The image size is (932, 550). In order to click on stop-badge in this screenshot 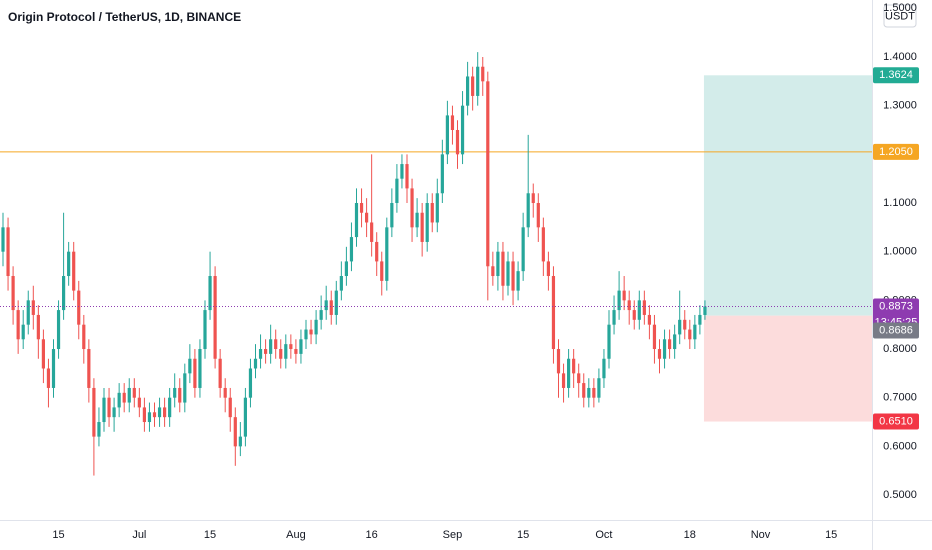, I will do `click(896, 421)`.